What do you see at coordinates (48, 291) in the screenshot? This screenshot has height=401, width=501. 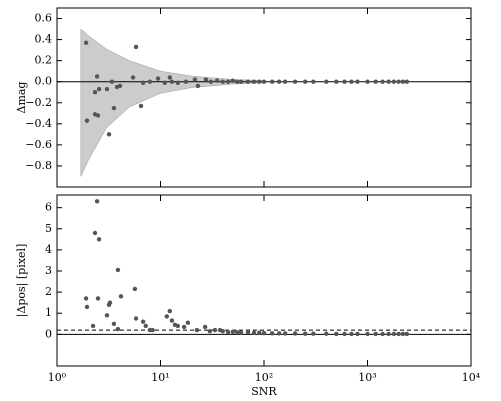 I see `y-tick-label: 2` at bounding box center [48, 291].